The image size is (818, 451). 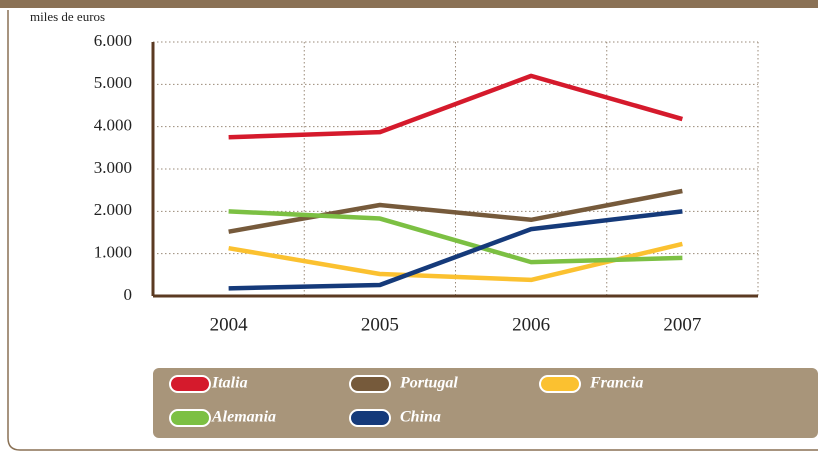 What do you see at coordinates (113, 209) in the screenshot?
I see `y-tick-label: 2.000` at bounding box center [113, 209].